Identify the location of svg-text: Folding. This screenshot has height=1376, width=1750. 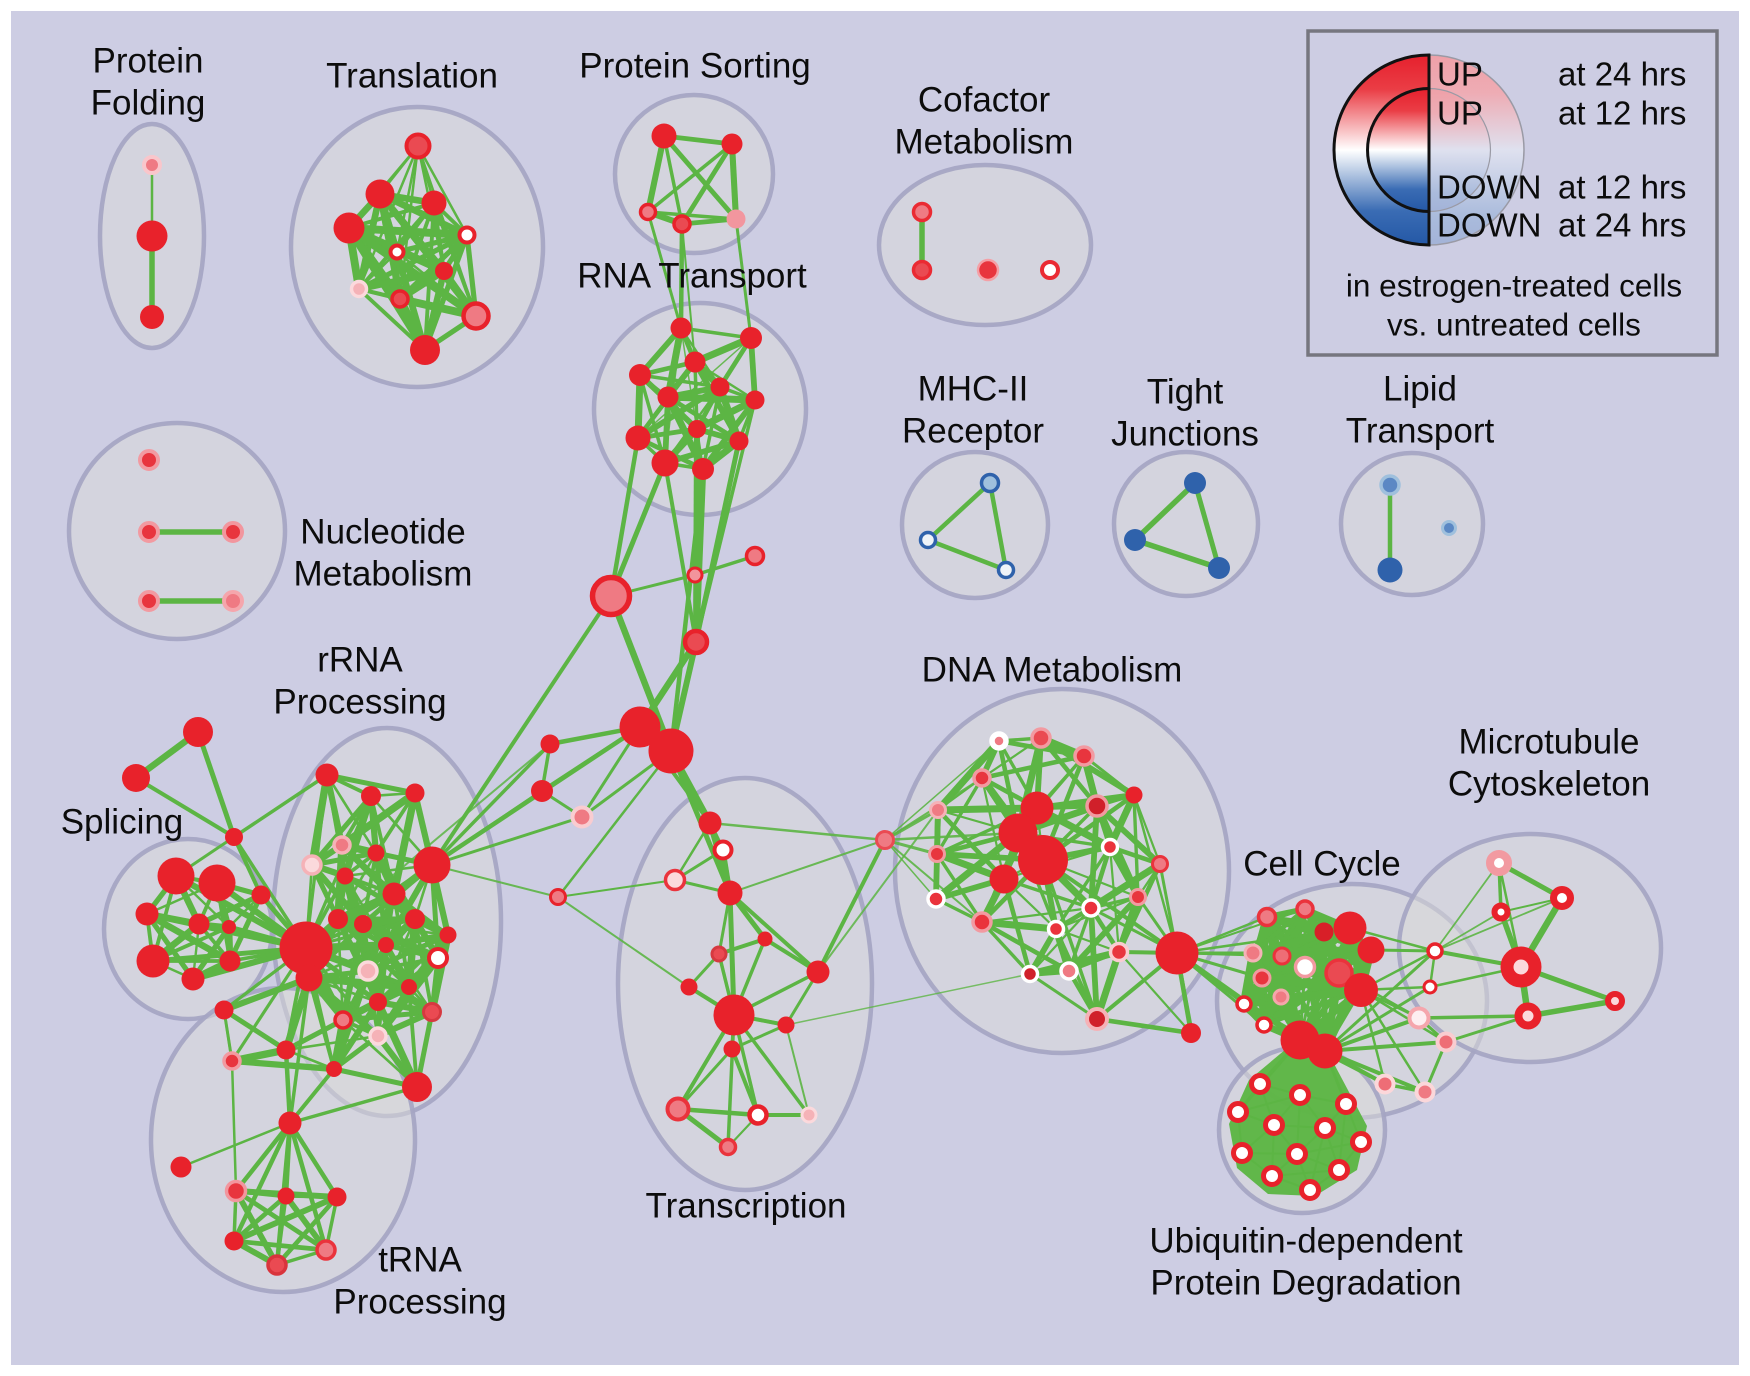
(148, 102).